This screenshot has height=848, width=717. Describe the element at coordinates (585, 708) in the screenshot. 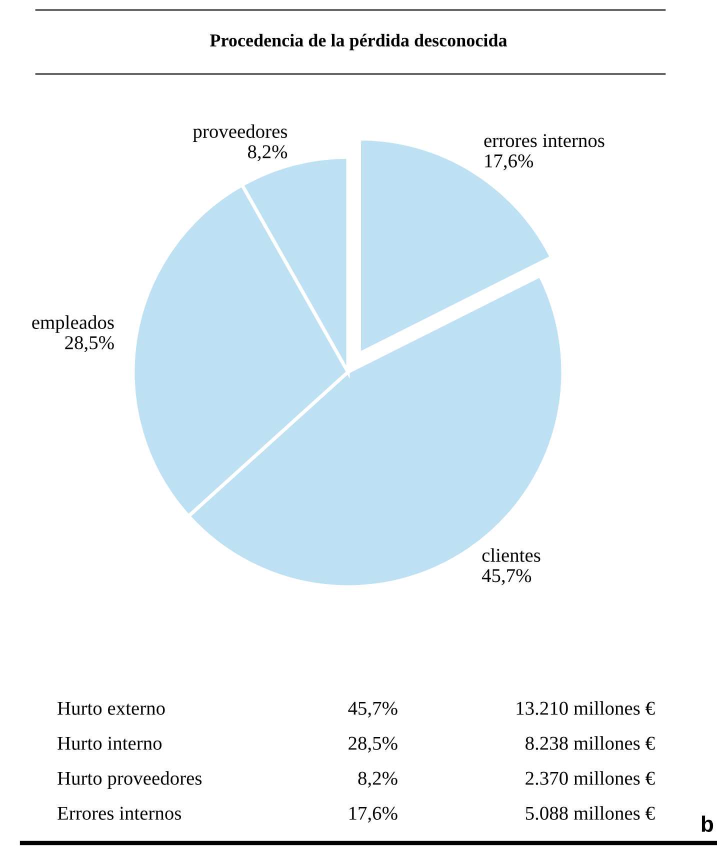

I see `text: 13.210 millones €` at that location.